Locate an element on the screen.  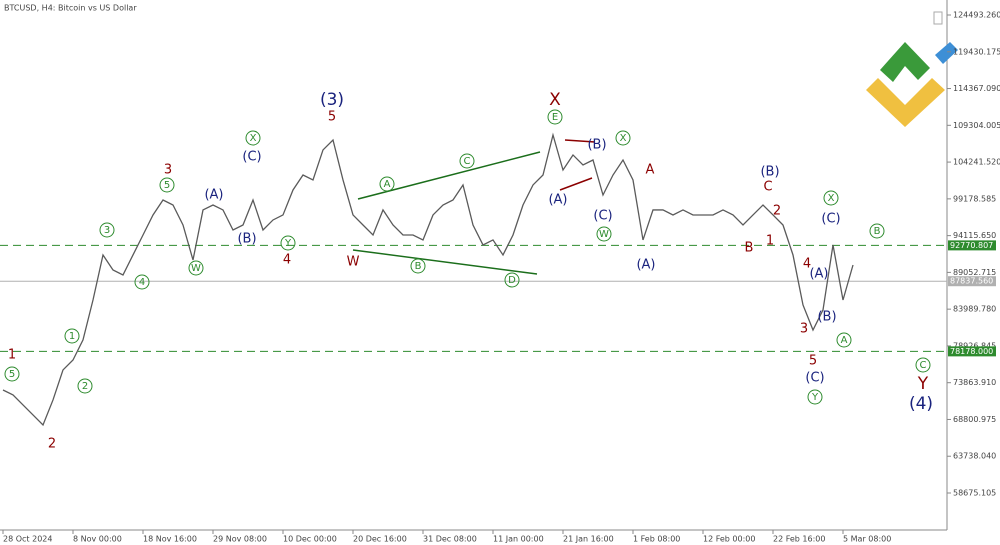
x-tick-label: 11 Jan 00:00 is located at coordinates (518, 539).